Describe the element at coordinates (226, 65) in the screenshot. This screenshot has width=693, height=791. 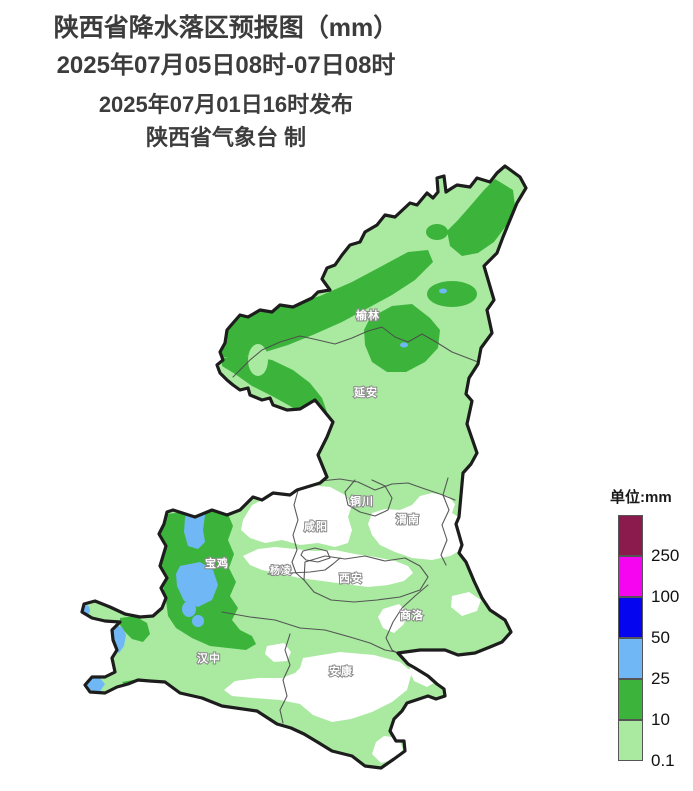
I see `forecast-period: 2025年07月05日08时-07日08时` at that location.